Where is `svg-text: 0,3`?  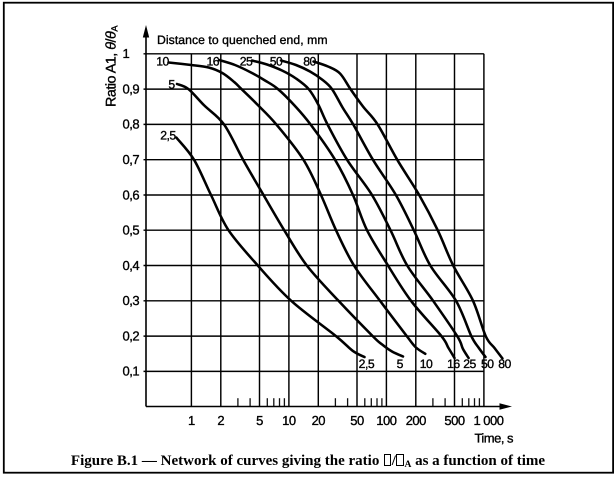 svg-text: 0,3 is located at coordinates (131, 300).